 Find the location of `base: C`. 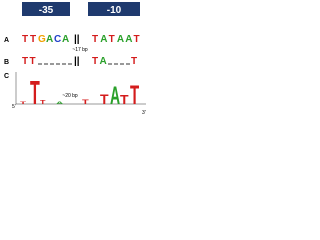

base: C is located at coordinates (57, 39).